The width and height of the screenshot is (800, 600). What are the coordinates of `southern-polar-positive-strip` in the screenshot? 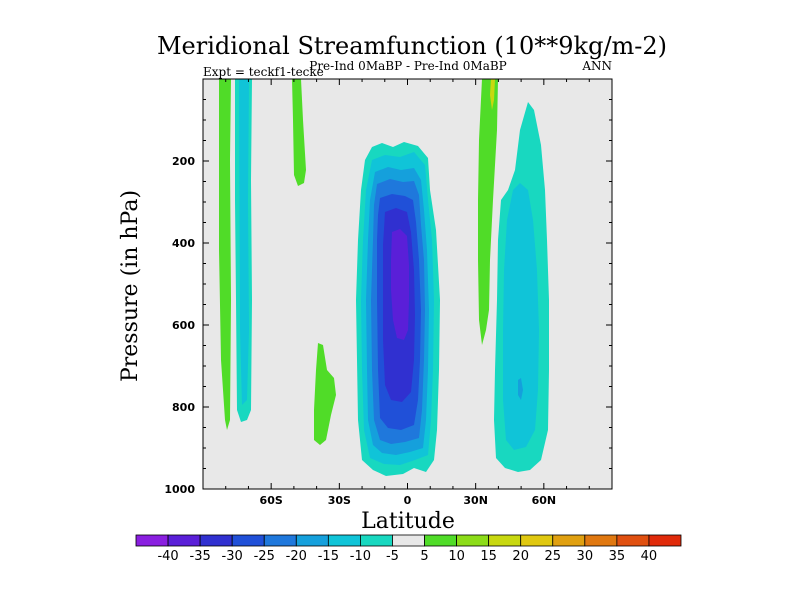 It's located at (225, 254).